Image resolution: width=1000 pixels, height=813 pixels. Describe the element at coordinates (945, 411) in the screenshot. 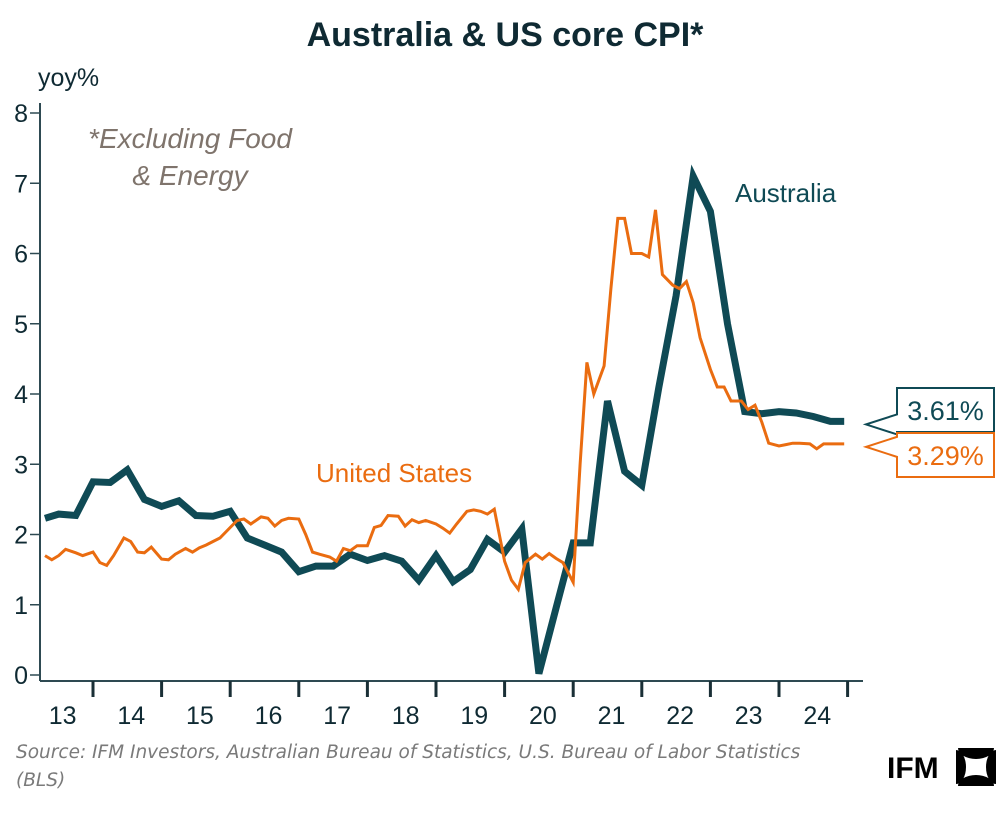

I see `callout-value-australia: 3.61%` at that location.